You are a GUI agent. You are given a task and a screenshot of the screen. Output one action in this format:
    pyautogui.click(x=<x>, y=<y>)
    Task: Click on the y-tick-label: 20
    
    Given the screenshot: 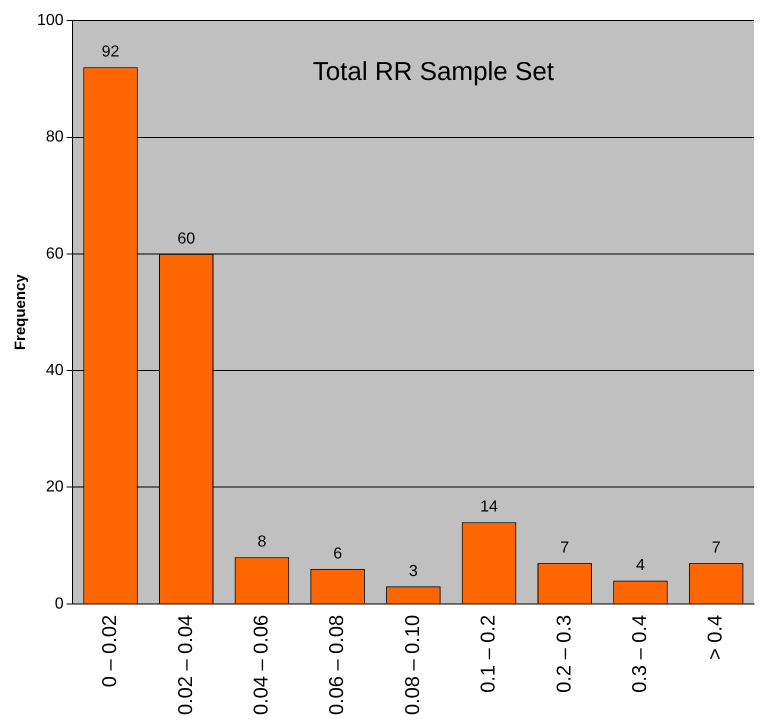 What is the action you would take?
    pyautogui.click(x=55, y=487)
    